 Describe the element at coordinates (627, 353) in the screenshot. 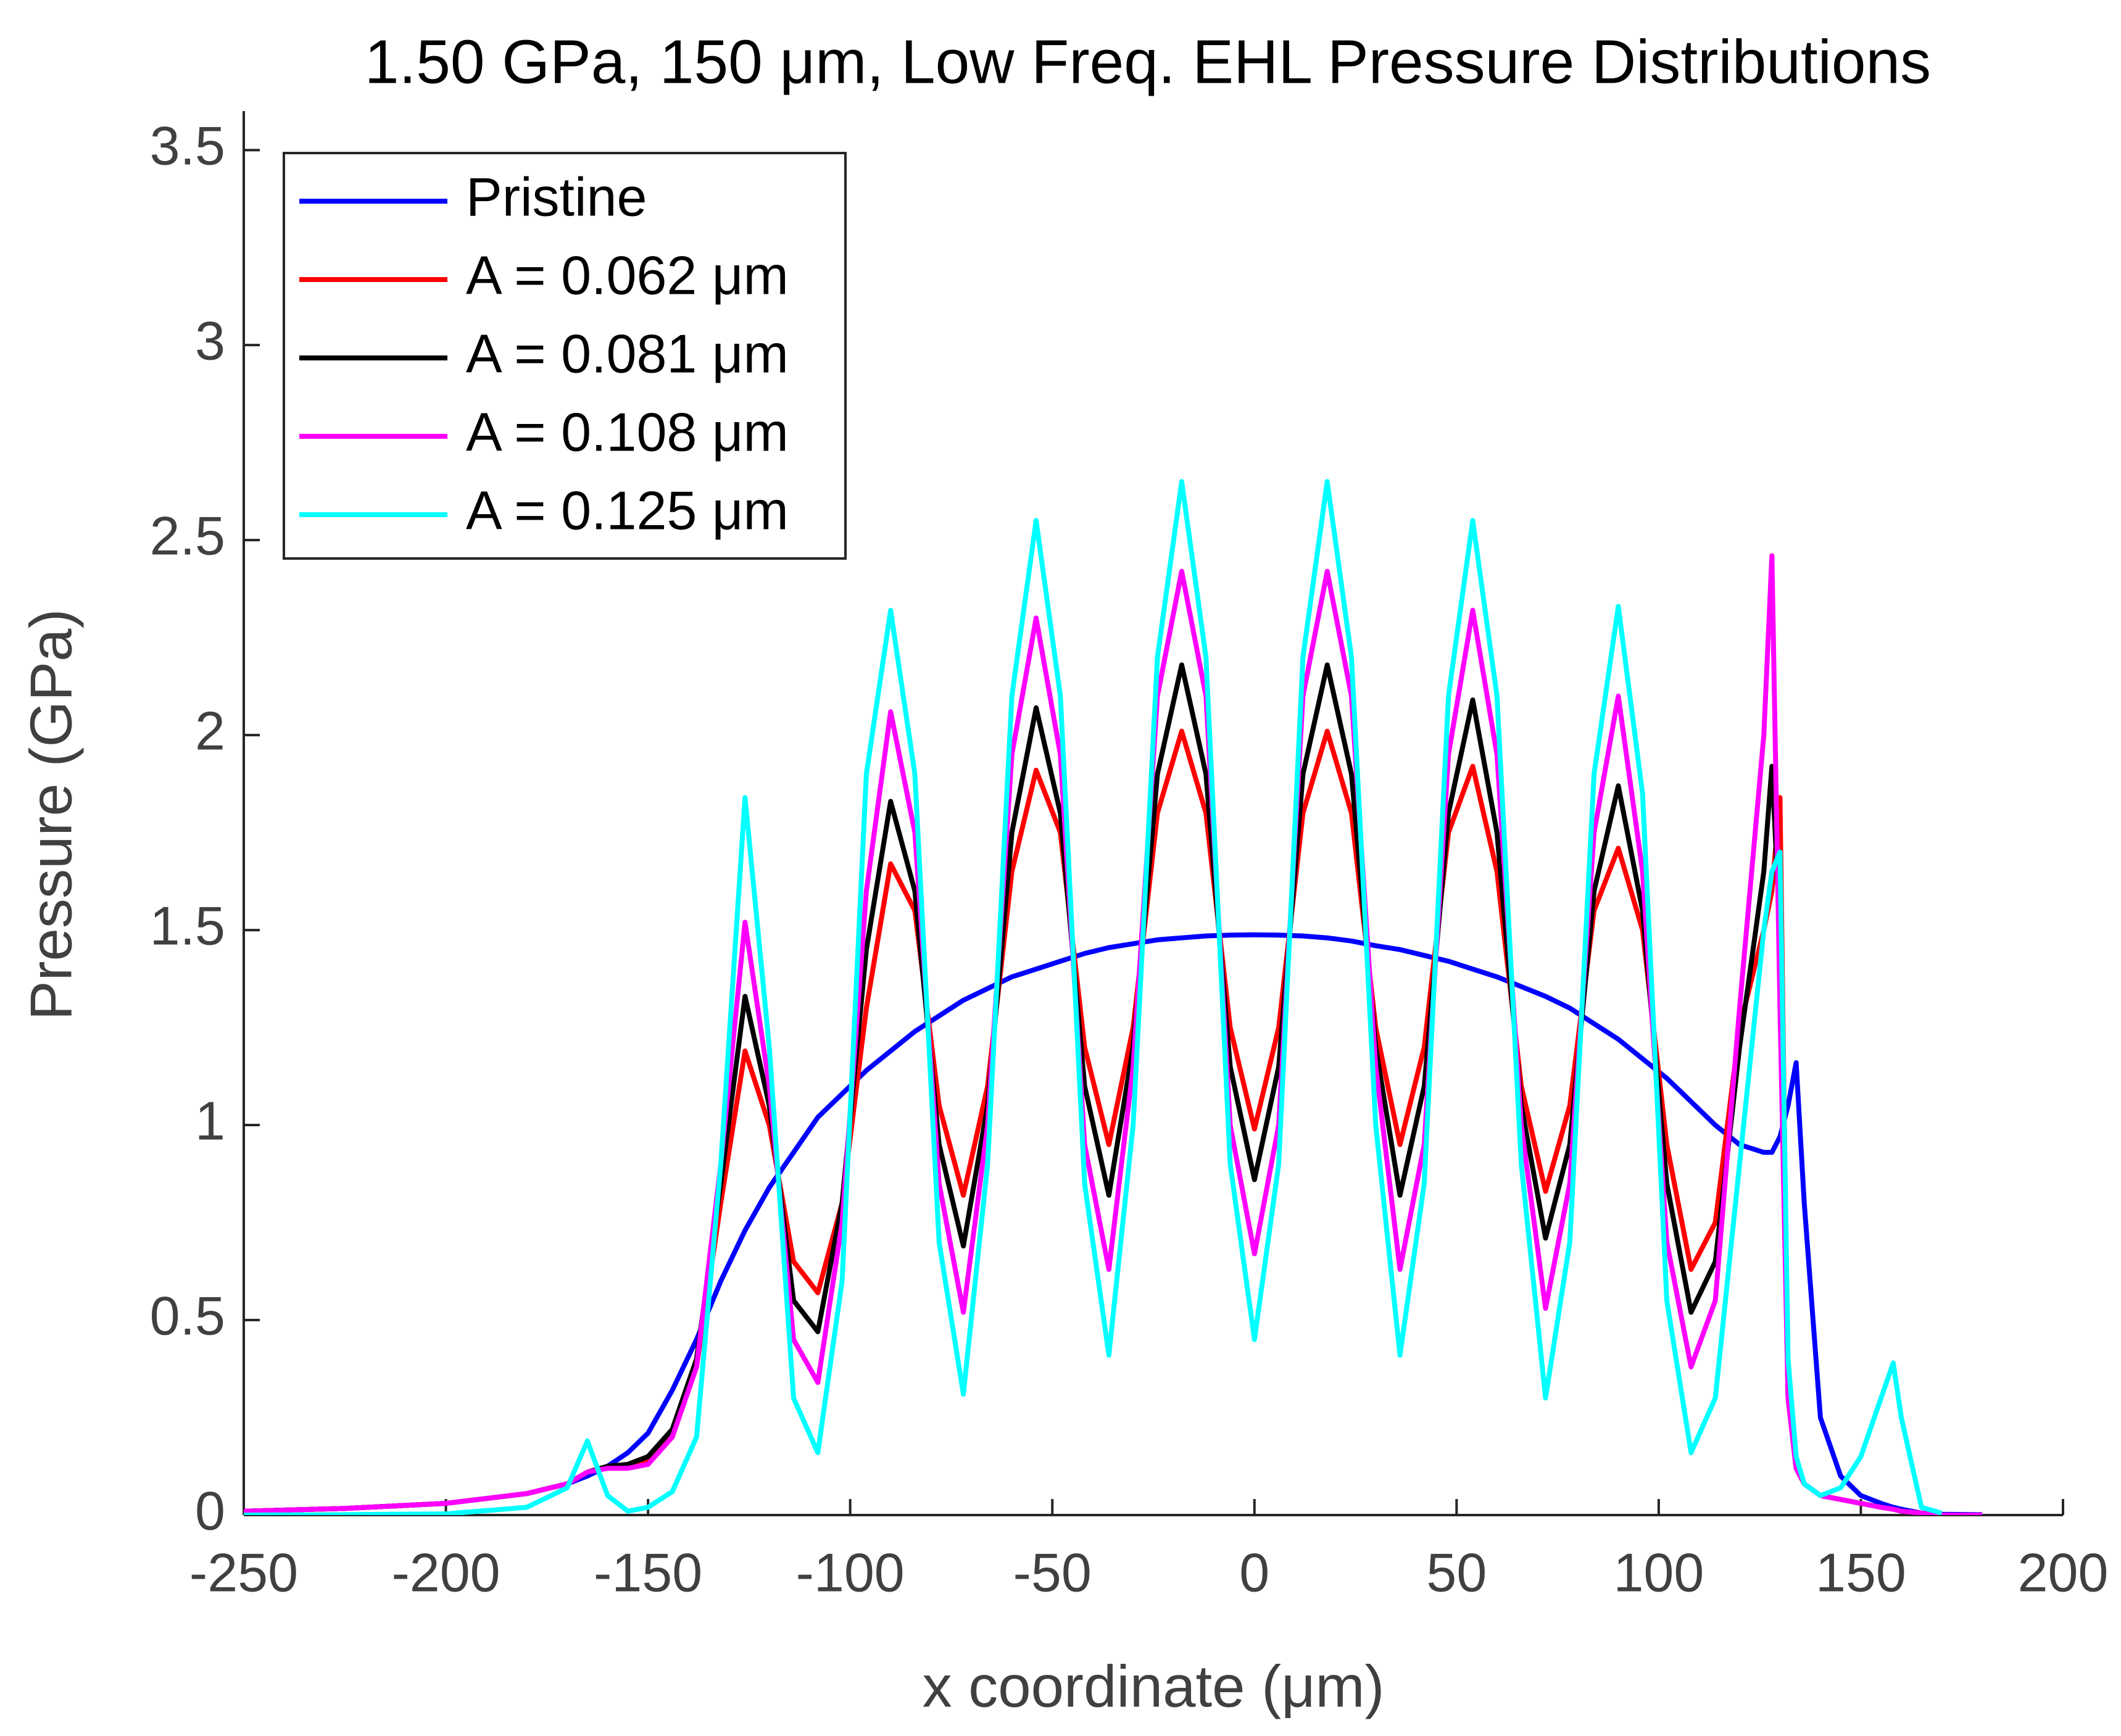

I see `legend-label: A = 0.081 μm` at that location.